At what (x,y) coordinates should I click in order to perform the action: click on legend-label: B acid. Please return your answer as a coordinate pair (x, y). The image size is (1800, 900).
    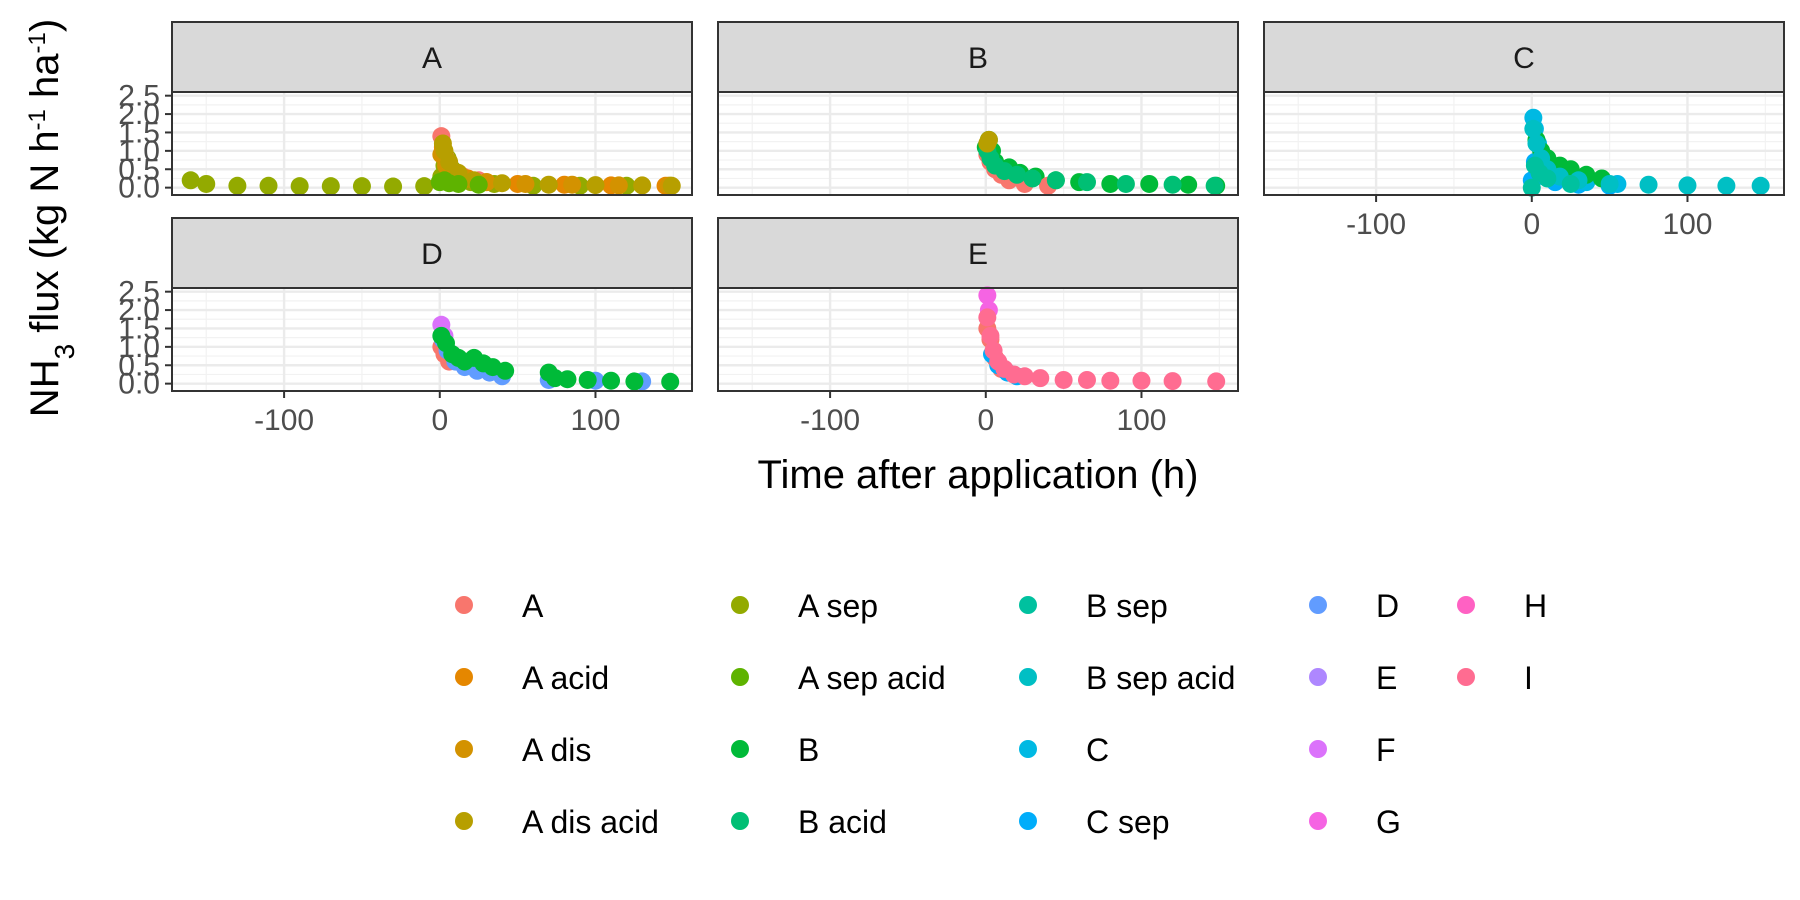
    Looking at the image, I should click on (842, 822).